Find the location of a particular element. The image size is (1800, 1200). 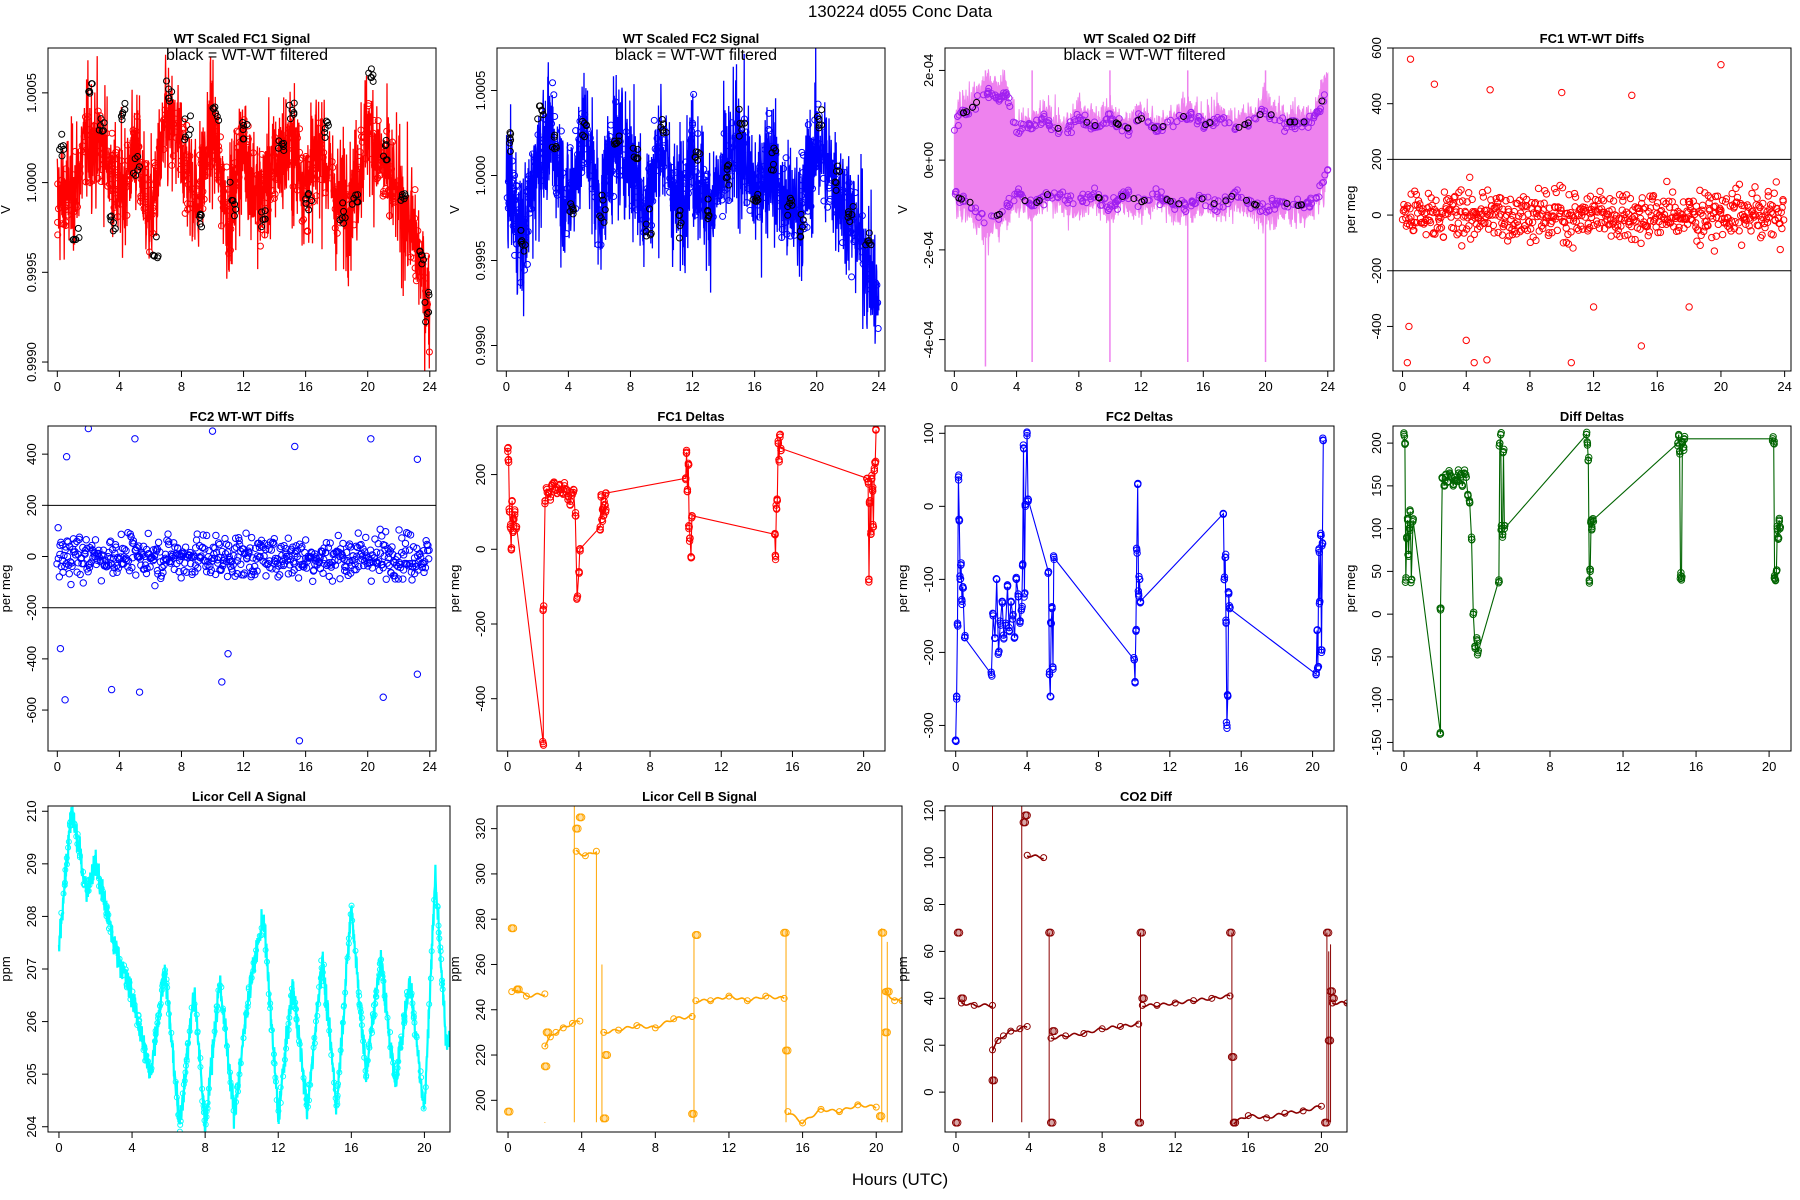

outlier-point is located at coordinates (212, 431).